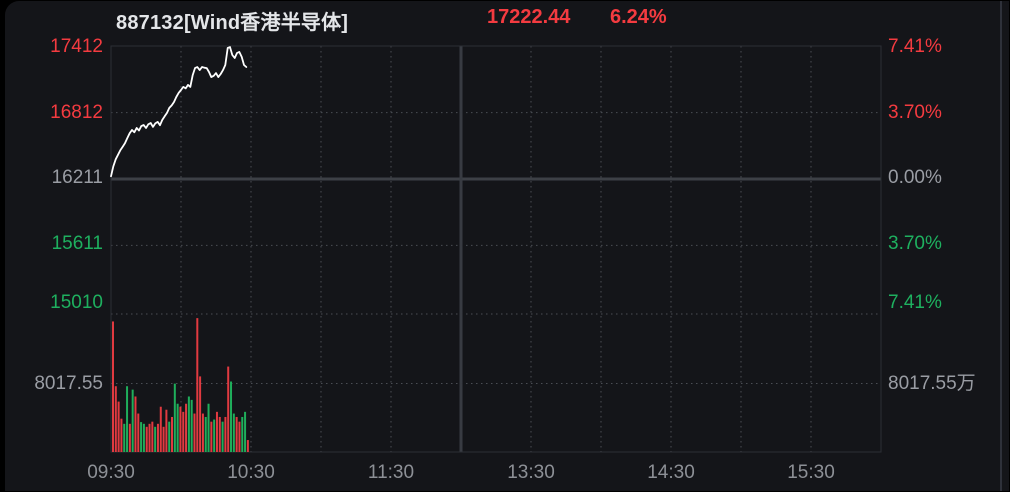 This screenshot has width=1010, height=492. I want to click on price-tick-label: 16211, so click(77, 177).